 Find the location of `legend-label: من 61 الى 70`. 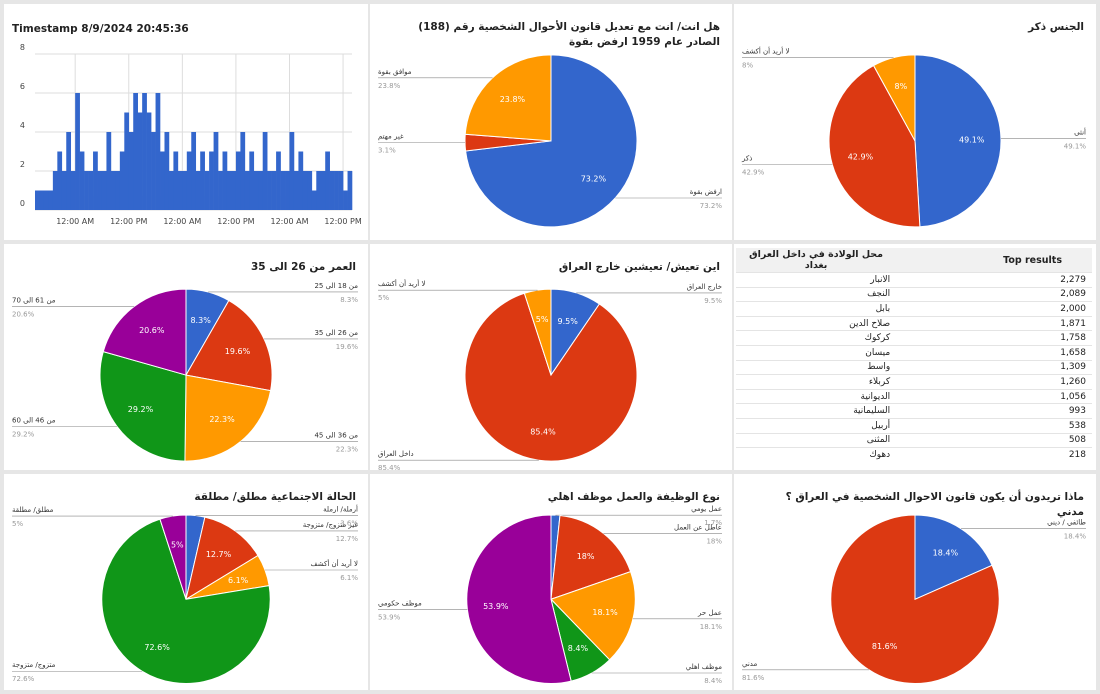

legend-label: من 61 الى 70 is located at coordinates (34, 300).